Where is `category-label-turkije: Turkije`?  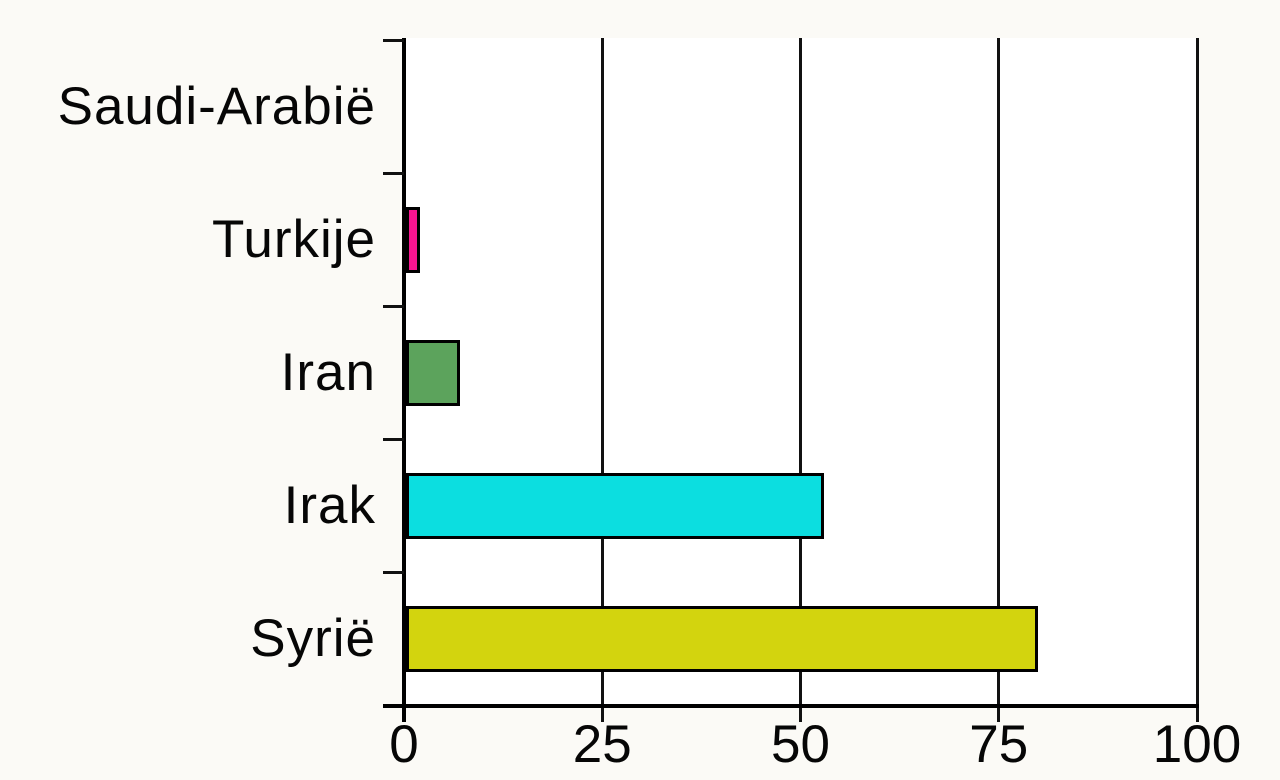
category-label-turkije: Turkije is located at coordinates (293, 239).